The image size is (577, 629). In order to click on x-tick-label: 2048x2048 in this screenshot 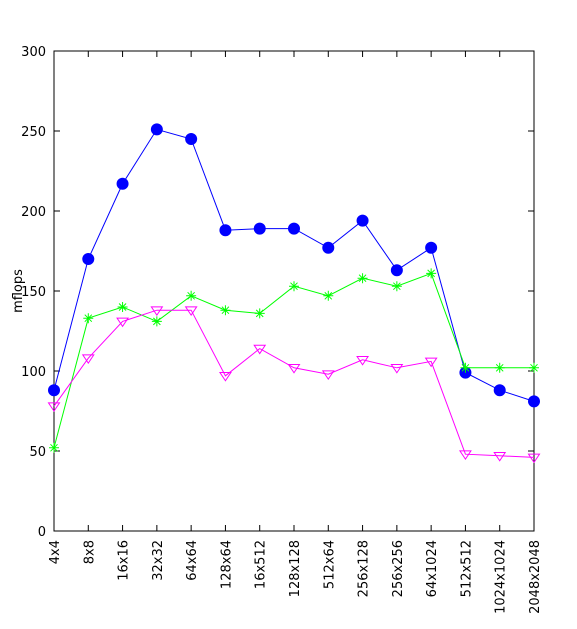, I will do `click(535, 577)`.